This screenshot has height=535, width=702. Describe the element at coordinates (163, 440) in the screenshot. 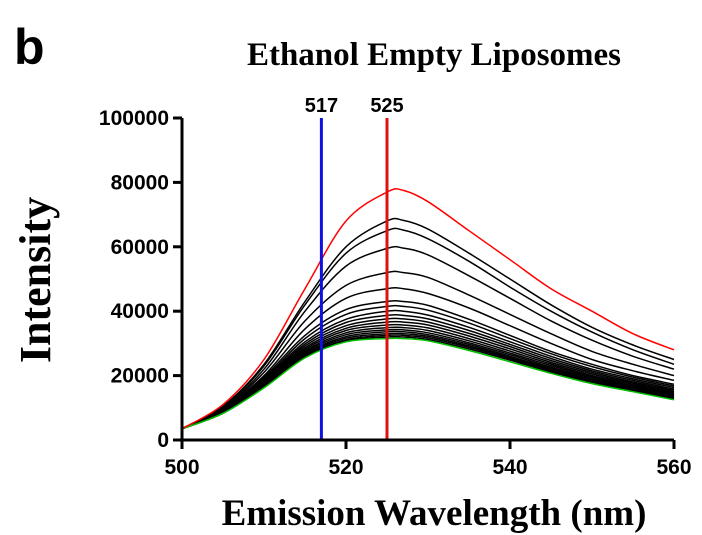

I see `y-tick-label-0: 0` at that location.